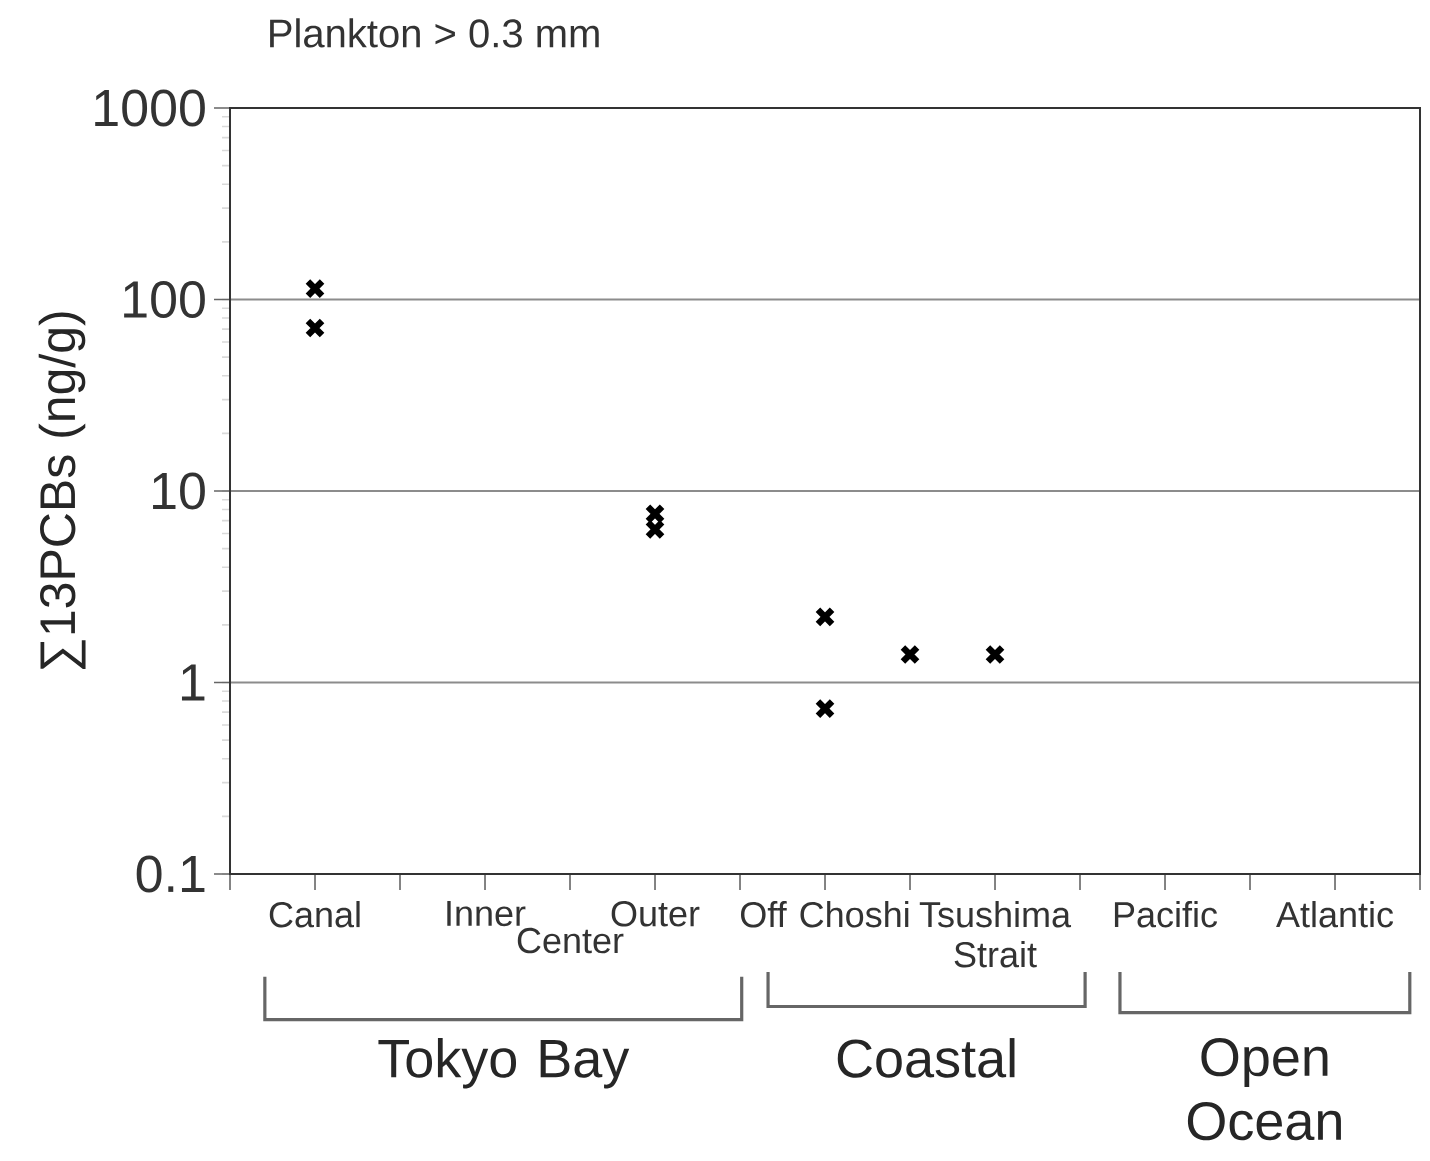 Image resolution: width=1430 pixels, height=1161 pixels. Describe the element at coordinates (655, 914) in the screenshot. I see `x-tick-label: Outer` at that location.